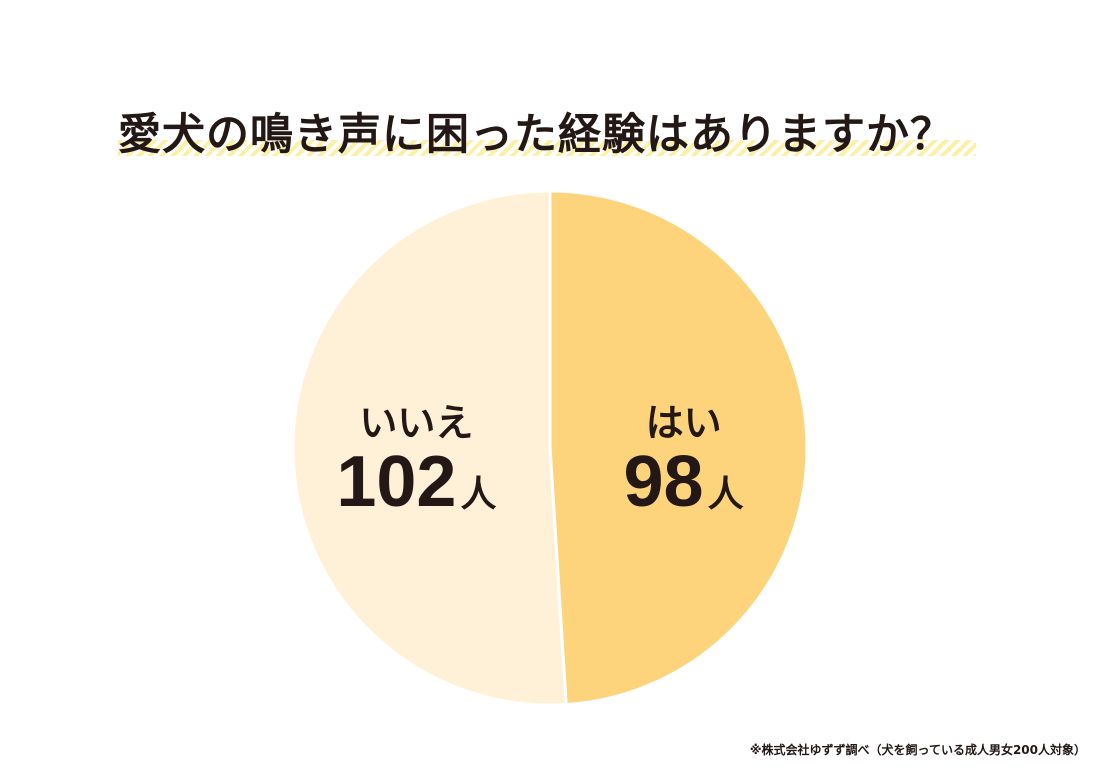 Image resolution: width=1100 pixels, height=768 pixels. What do you see at coordinates (664, 482) in the screenshot?
I see `pie-slice-value-number-0: 98` at bounding box center [664, 482].